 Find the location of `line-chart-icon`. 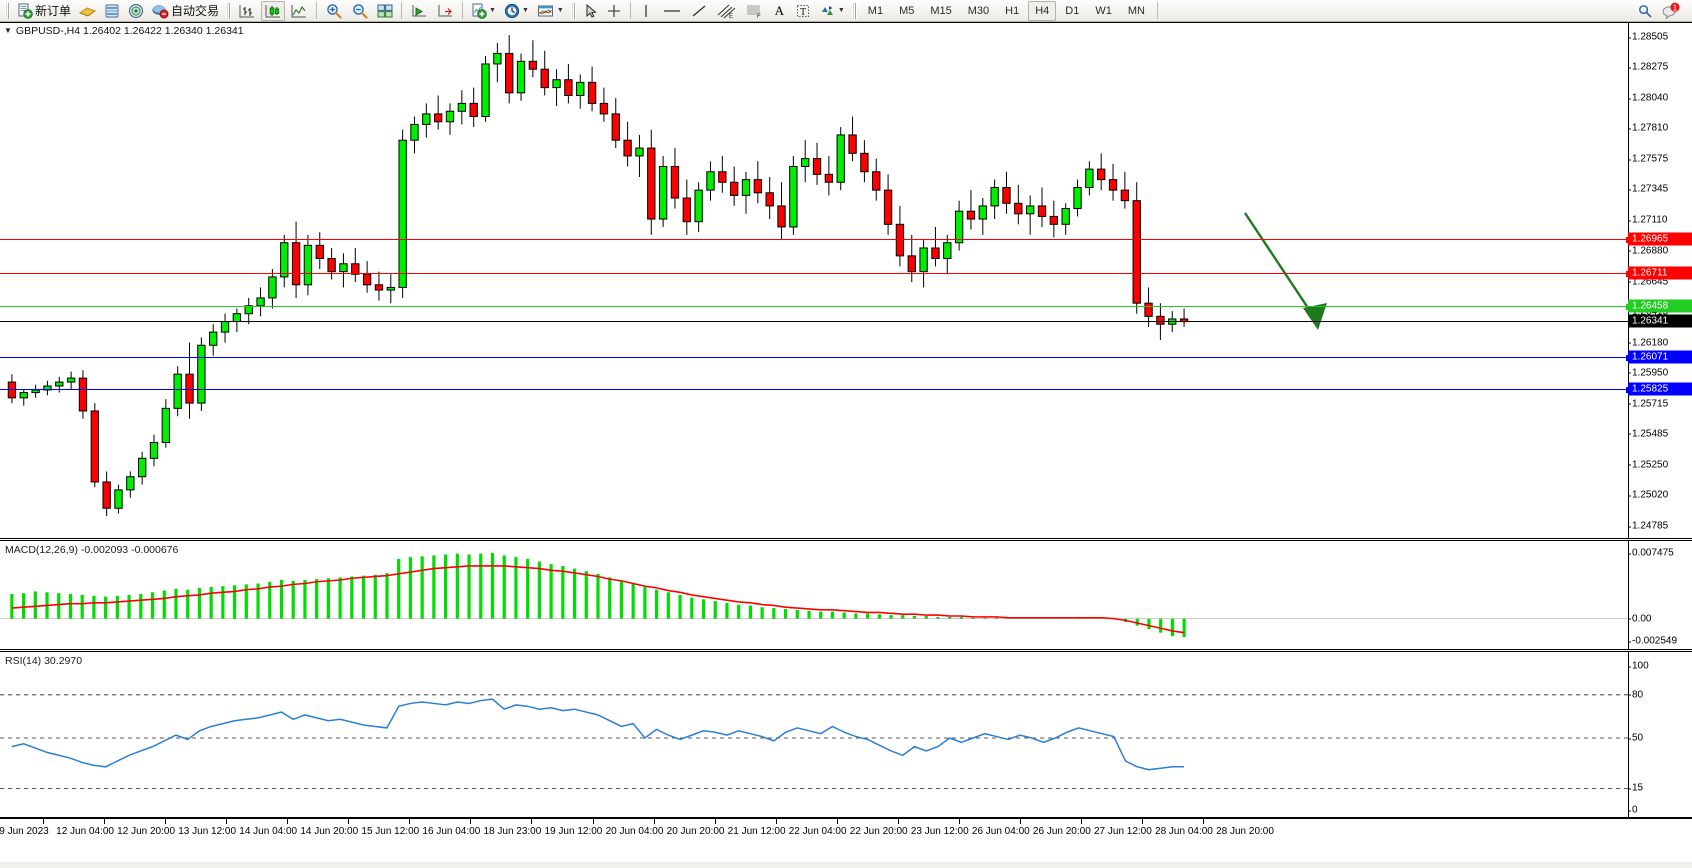

line-chart-icon is located at coordinates (299, 10).